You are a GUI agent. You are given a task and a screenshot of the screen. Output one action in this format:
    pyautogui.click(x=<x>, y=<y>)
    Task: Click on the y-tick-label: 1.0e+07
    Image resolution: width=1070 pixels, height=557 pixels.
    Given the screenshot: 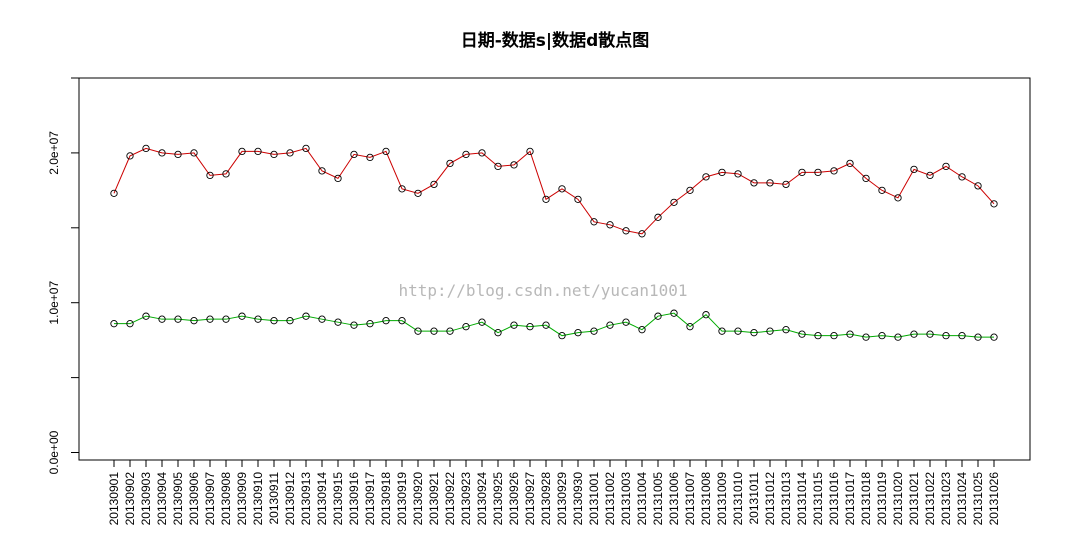 What is the action you would take?
    pyautogui.click(x=54, y=303)
    